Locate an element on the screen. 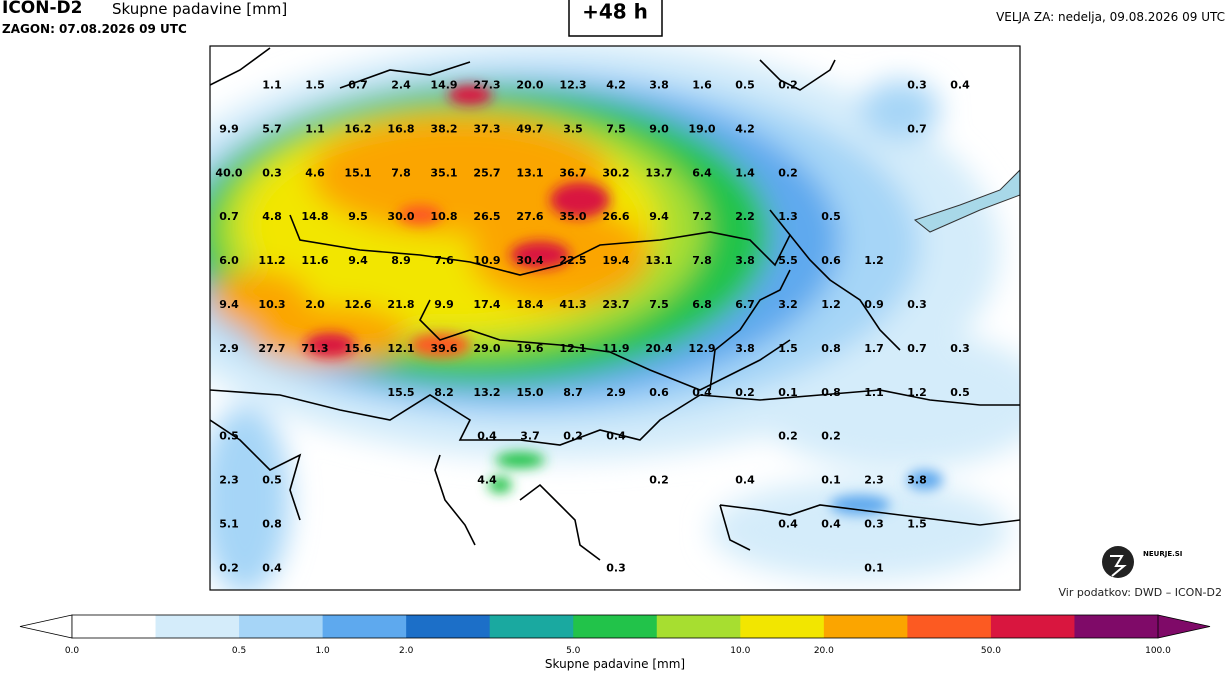  data-source: Vir podatkov: DWD – ICON-D2 is located at coordinates (1141, 592).